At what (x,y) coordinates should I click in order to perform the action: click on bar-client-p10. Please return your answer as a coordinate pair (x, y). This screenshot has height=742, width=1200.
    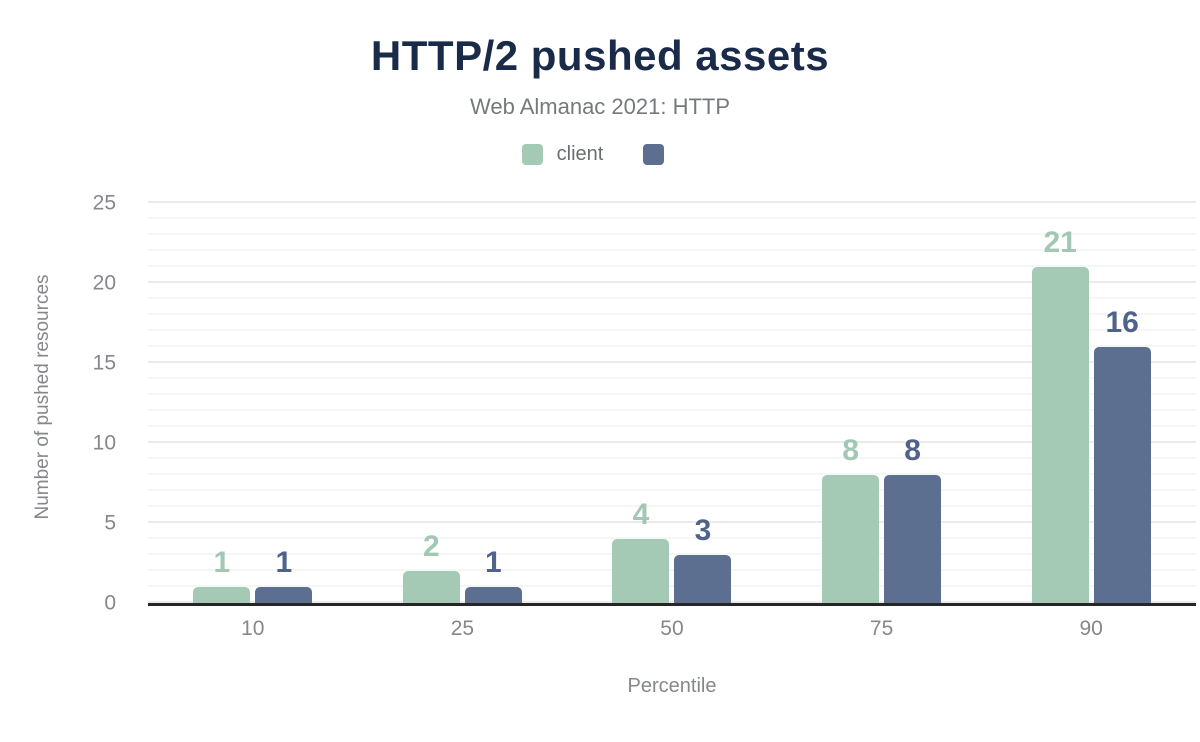
    Looking at the image, I should click on (222, 594).